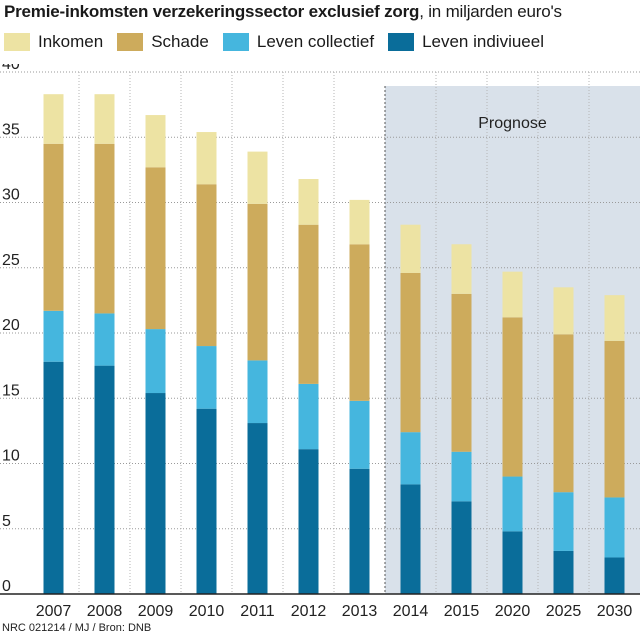  I want to click on legend-item-leven-collectief: Leven collectief, so click(298, 42).